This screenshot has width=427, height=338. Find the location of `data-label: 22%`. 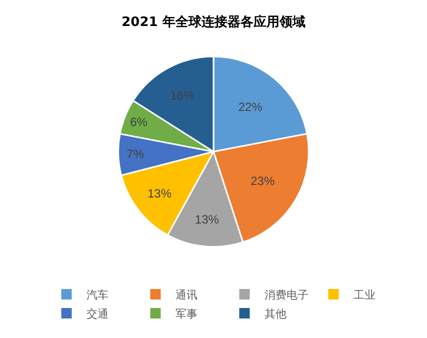

data-label: 22% is located at coordinates (250, 107).